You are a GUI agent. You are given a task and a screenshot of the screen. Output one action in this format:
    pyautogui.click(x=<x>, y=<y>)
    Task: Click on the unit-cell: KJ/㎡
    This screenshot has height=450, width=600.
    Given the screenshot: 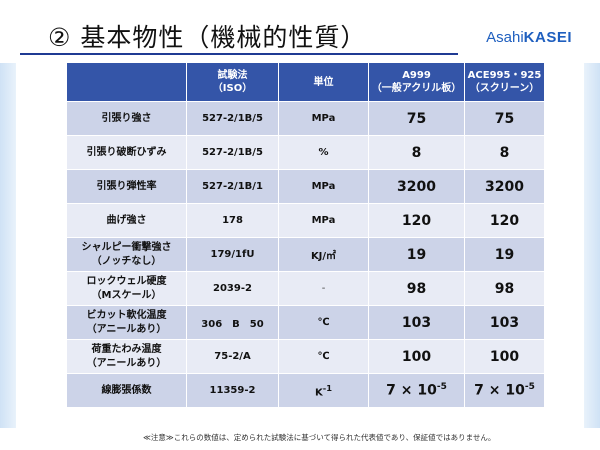 What is the action you would take?
    pyautogui.click(x=323, y=254)
    